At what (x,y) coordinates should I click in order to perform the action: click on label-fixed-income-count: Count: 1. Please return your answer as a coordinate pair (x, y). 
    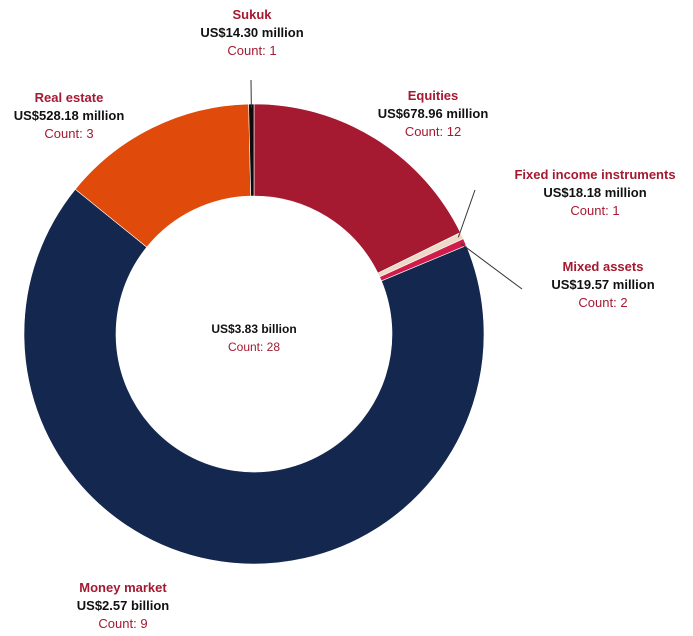
    Looking at the image, I should click on (595, 210).